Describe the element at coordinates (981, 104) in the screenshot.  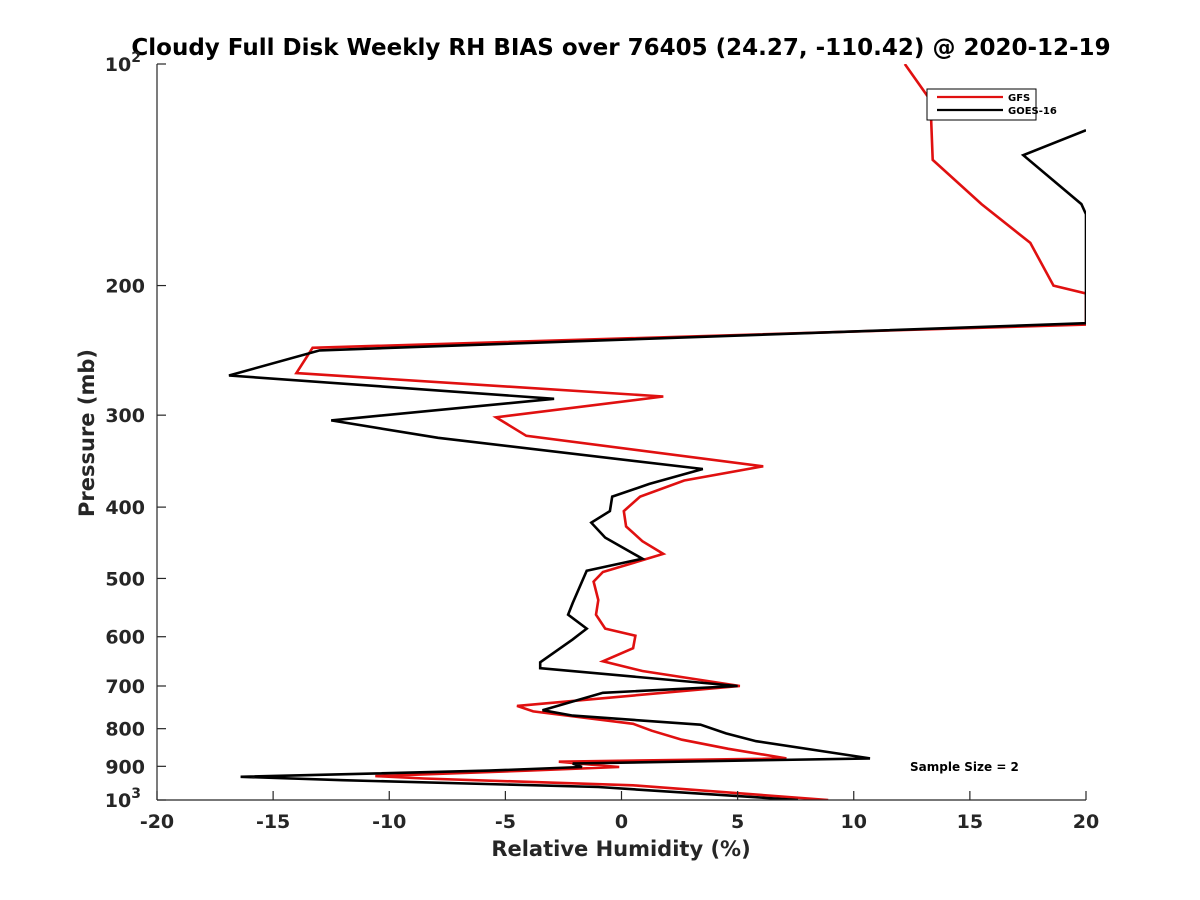
I see `legend-box` at that location.